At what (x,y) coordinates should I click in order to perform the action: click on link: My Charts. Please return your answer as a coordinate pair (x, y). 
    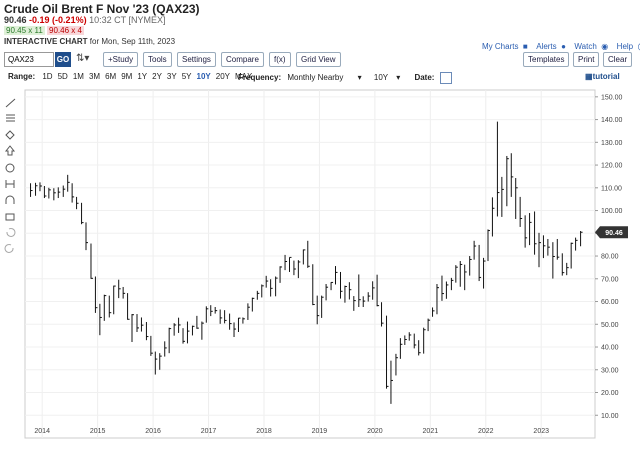
    Looking at the image, I should click on (500, 46).